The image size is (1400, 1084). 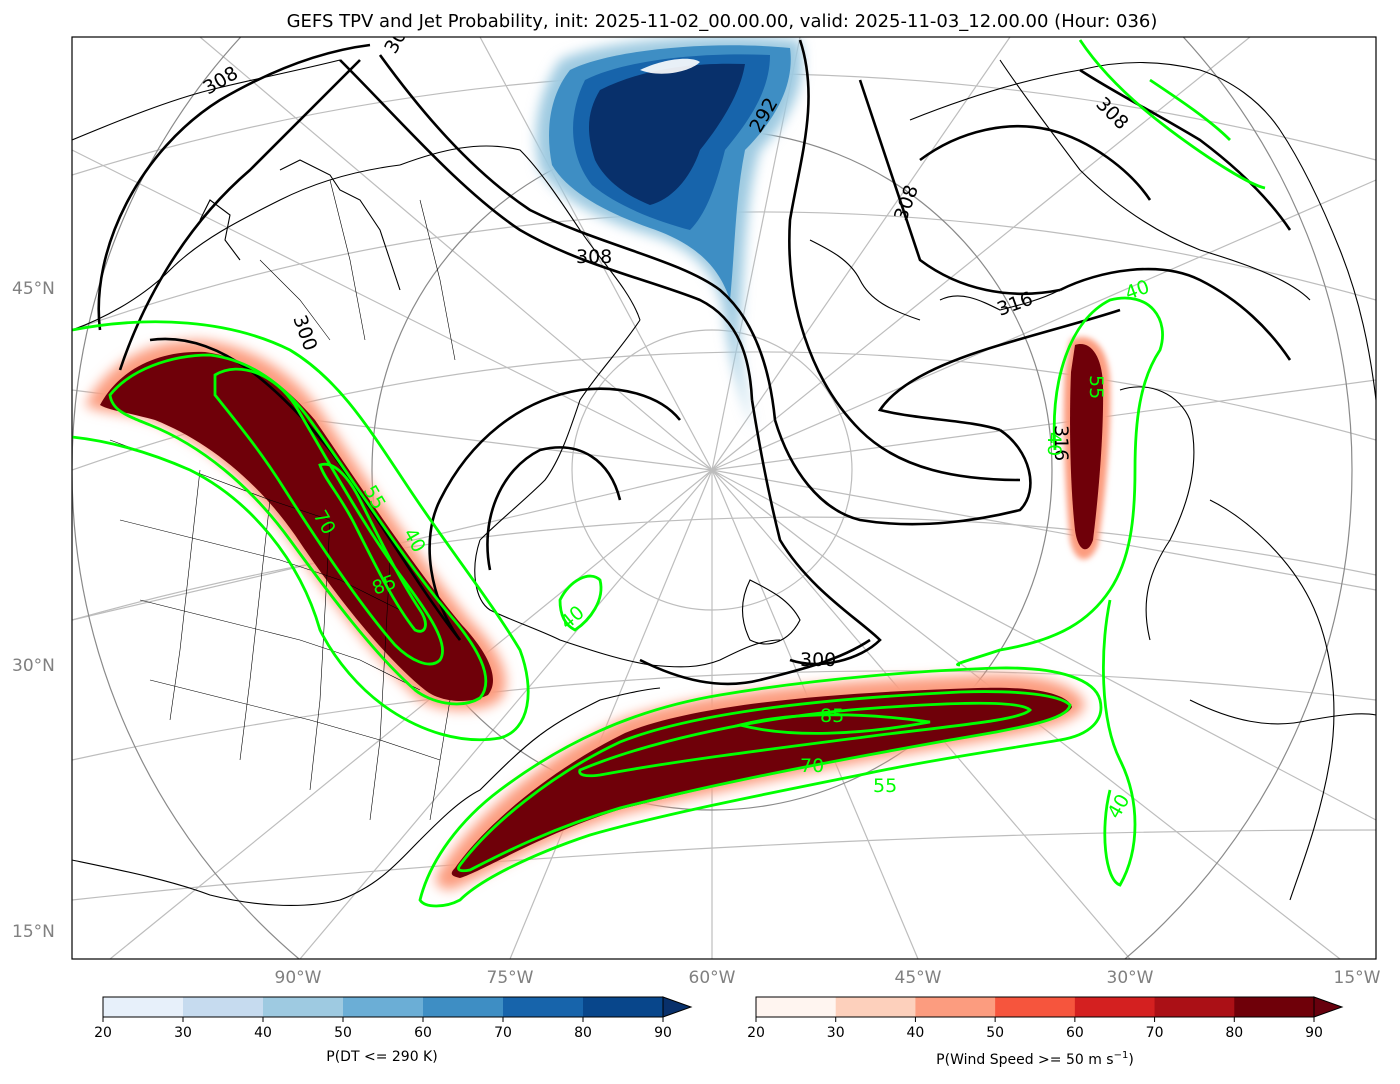 What do you see at coordinates (33, 289) in the screenshot?
I see `lat-label-45n: 45°N` at bounding box center [33, 289].